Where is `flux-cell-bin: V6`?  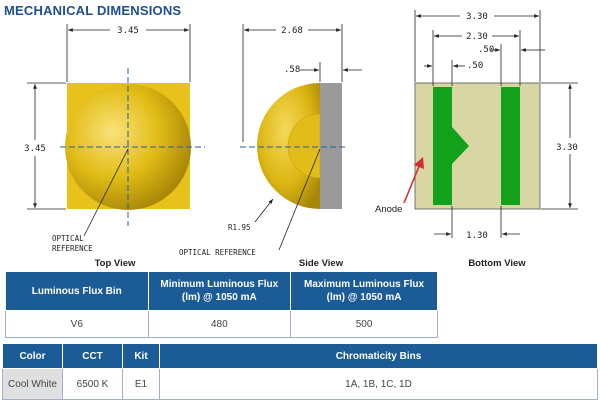
flux-cell-bin: V6 is located at coordinates (77, 324).